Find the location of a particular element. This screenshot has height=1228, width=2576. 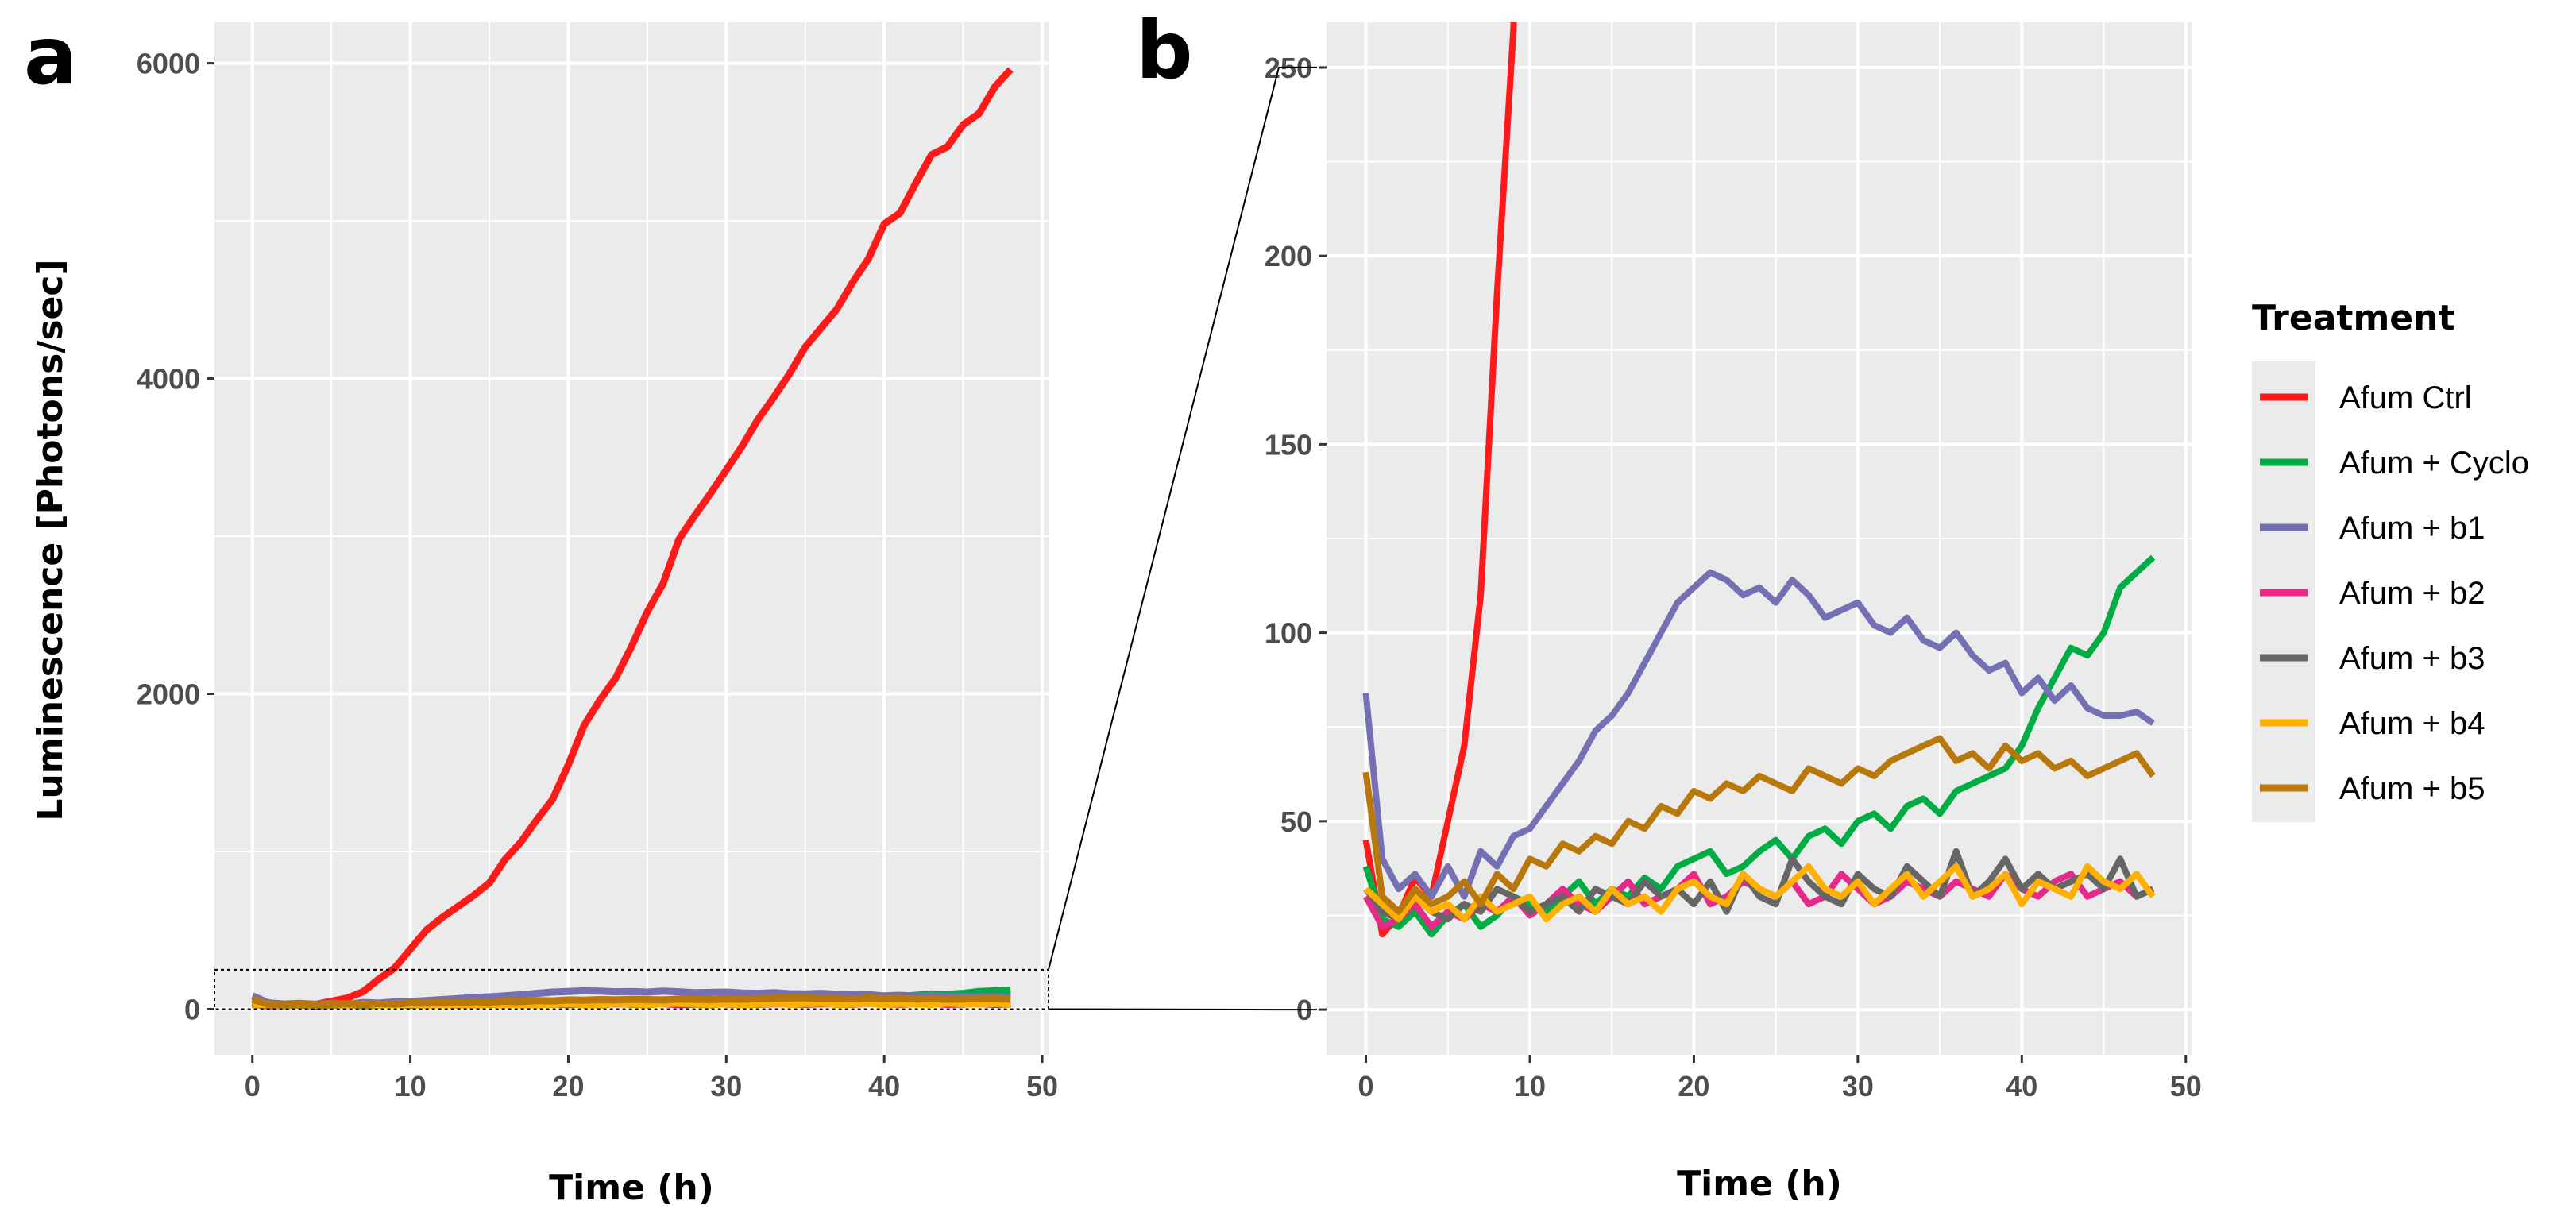

zoom-connector-bottom is located at coordinates (1182, 1009).